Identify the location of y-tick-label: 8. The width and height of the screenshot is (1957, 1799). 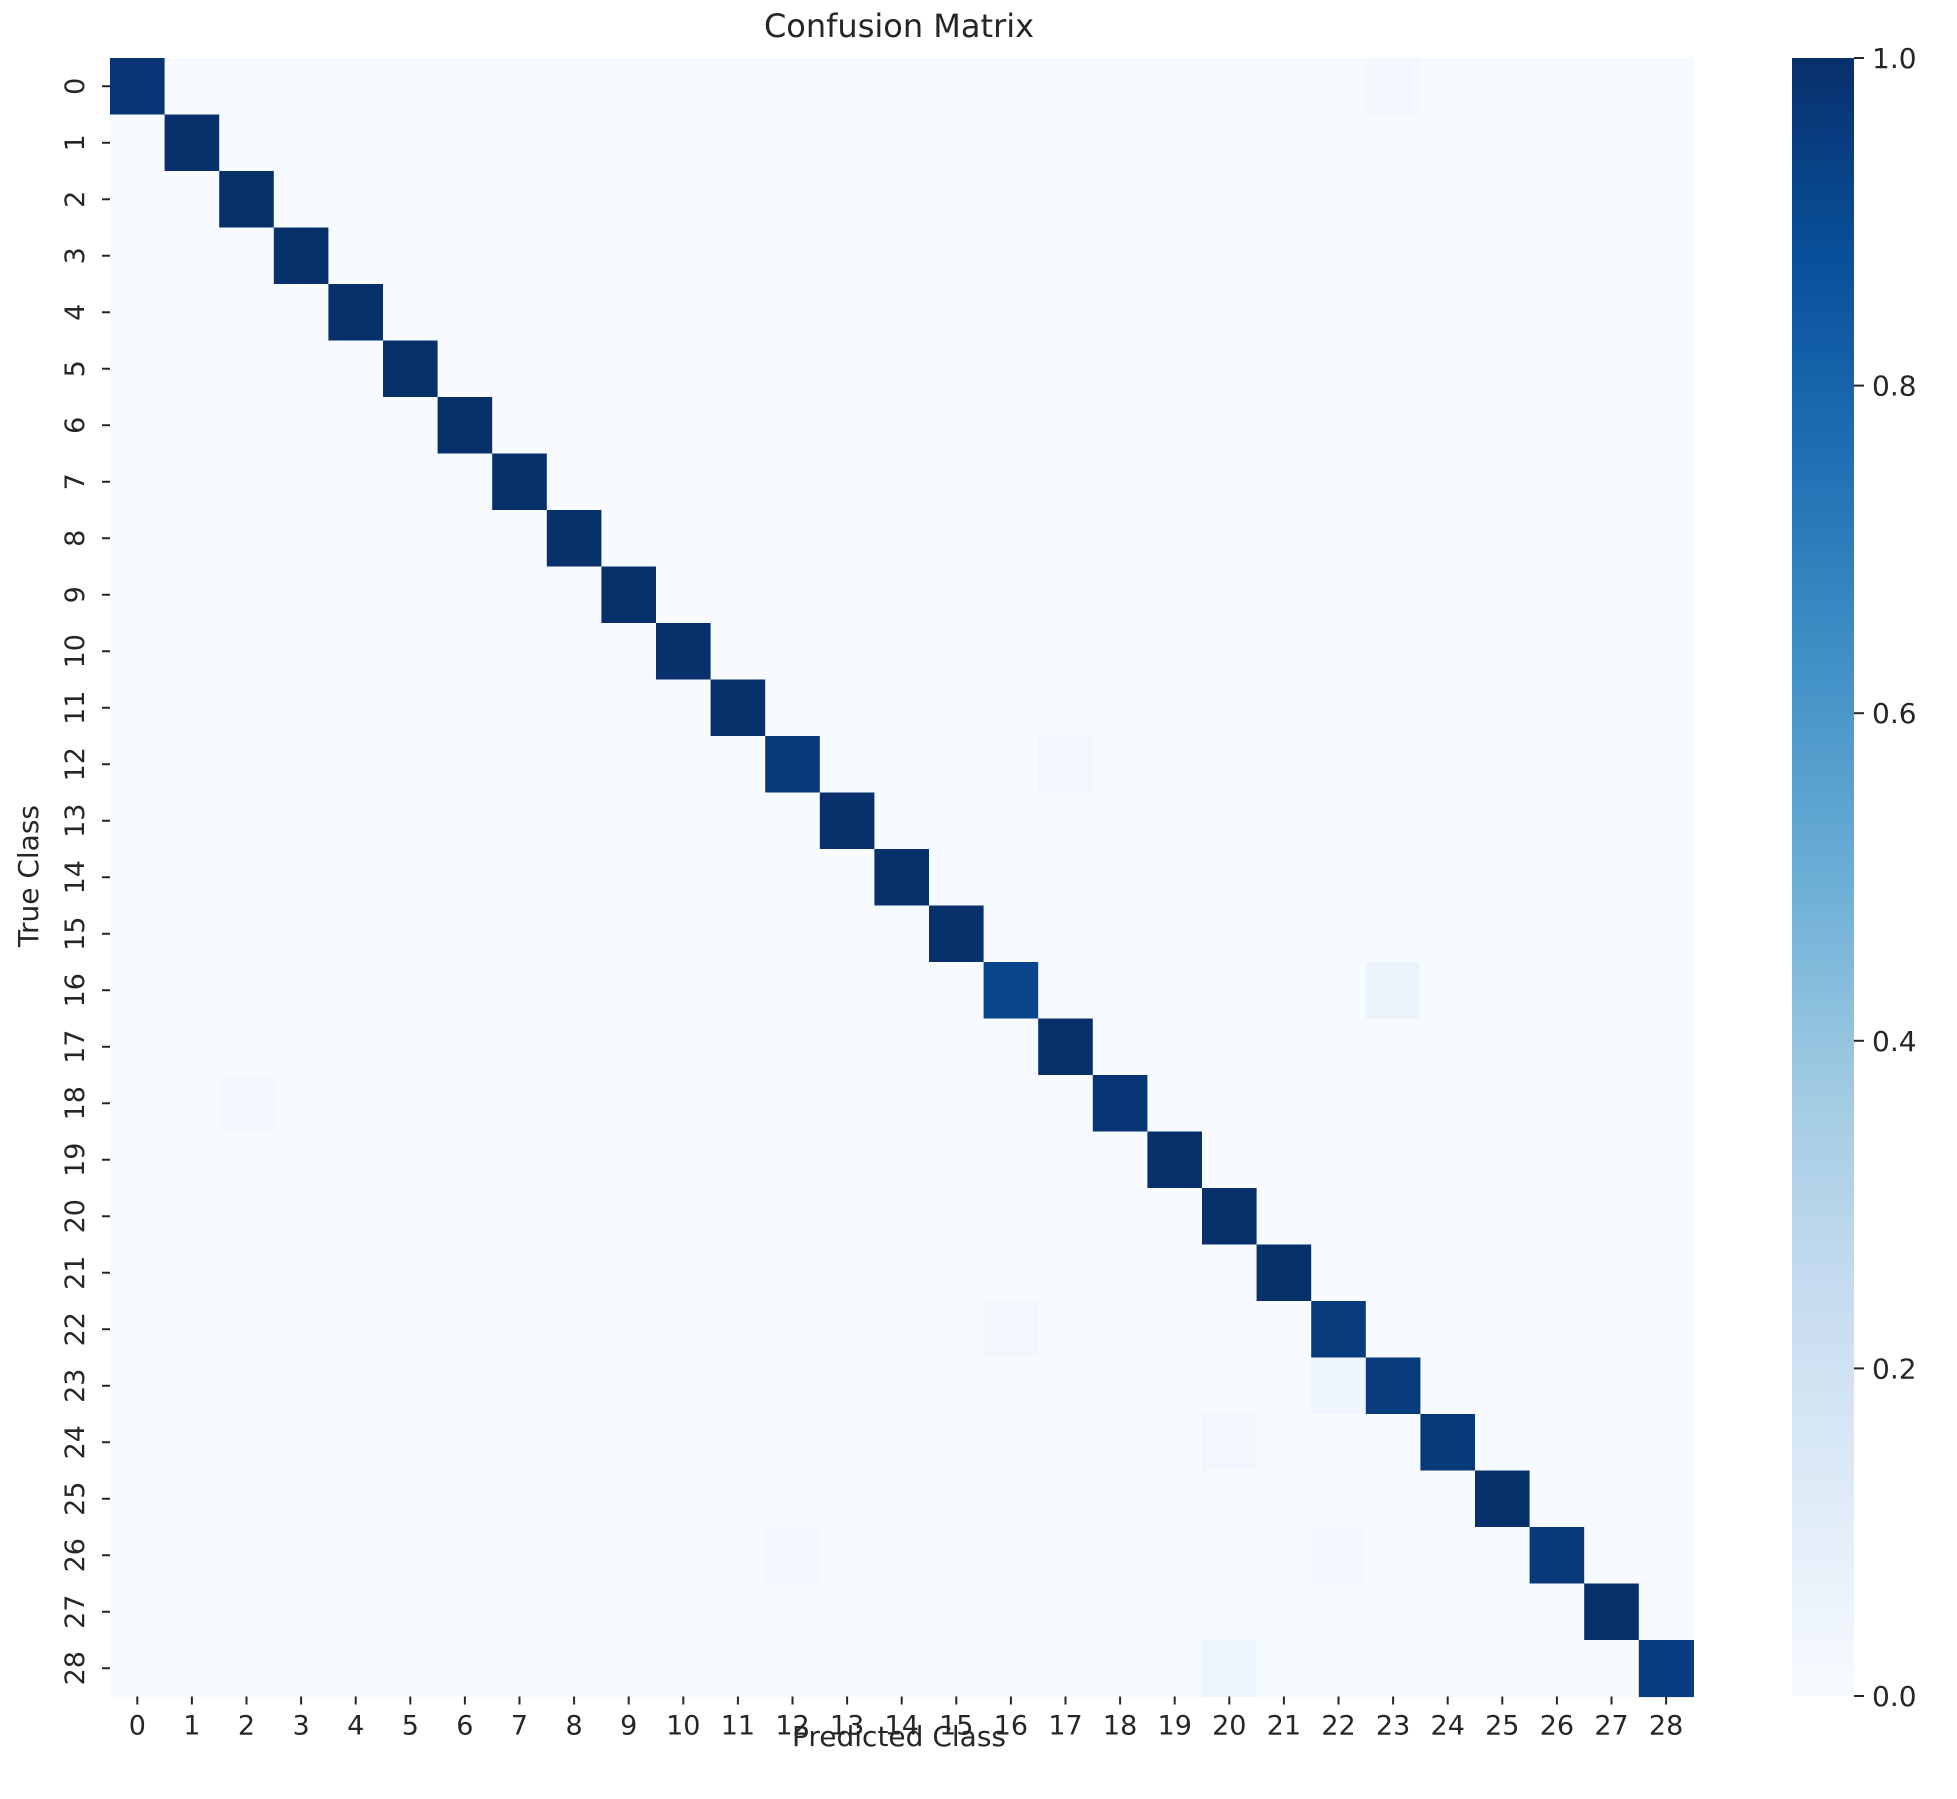
(75, 538).